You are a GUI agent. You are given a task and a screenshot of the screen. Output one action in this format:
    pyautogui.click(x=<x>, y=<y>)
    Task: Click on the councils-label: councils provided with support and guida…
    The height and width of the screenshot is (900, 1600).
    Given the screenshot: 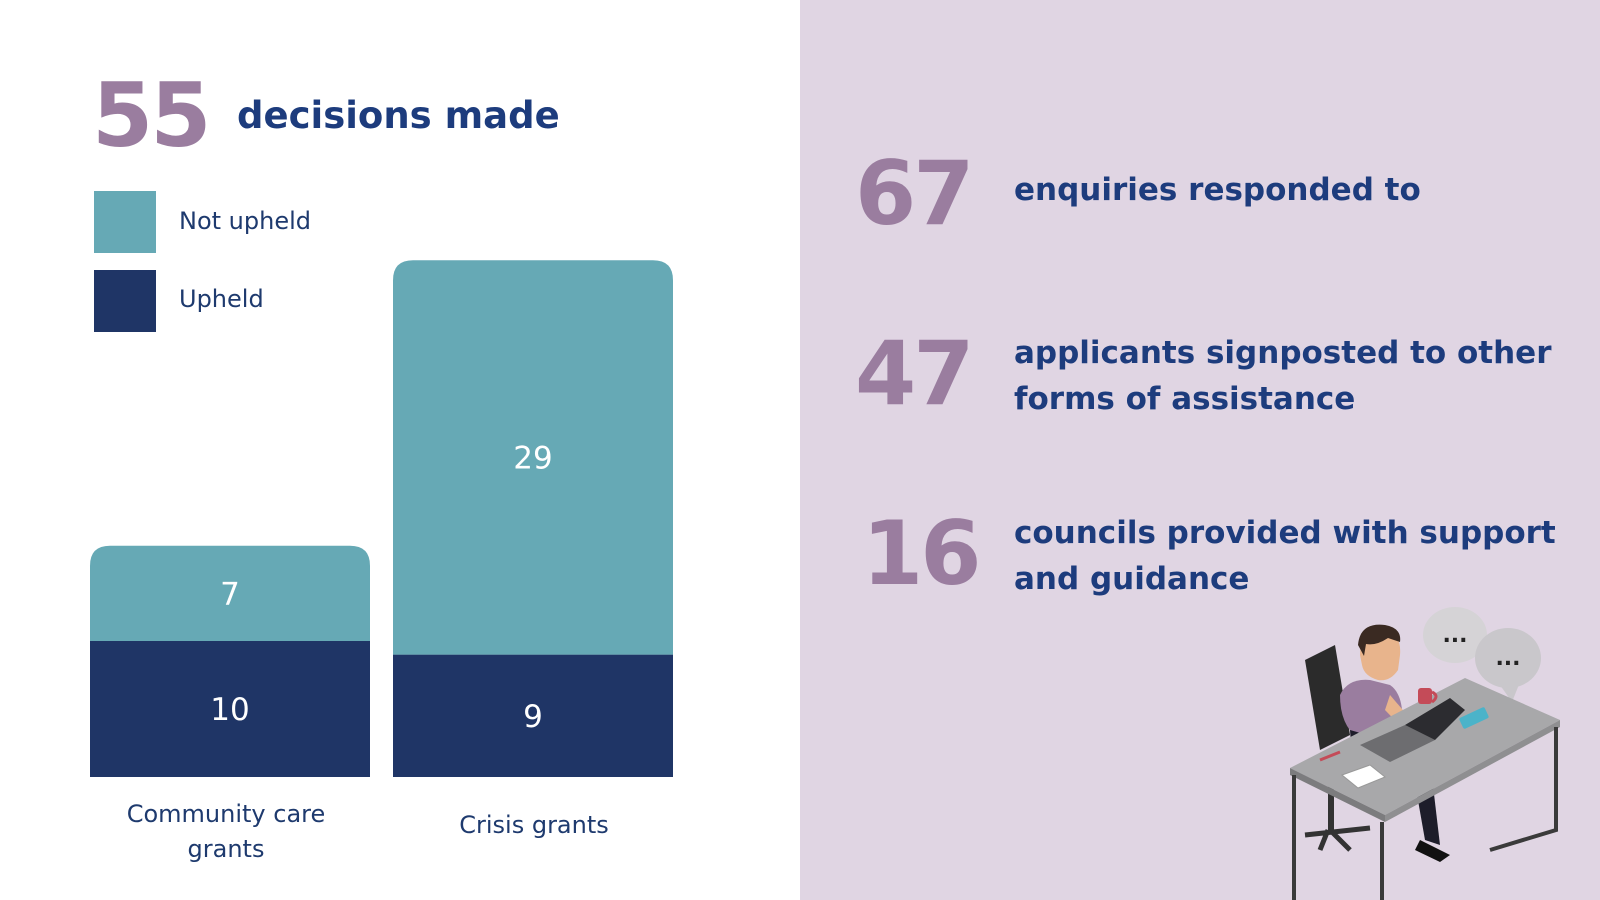 What is the action you would take?
    pyautogui.click(x=1285, y=556)
    